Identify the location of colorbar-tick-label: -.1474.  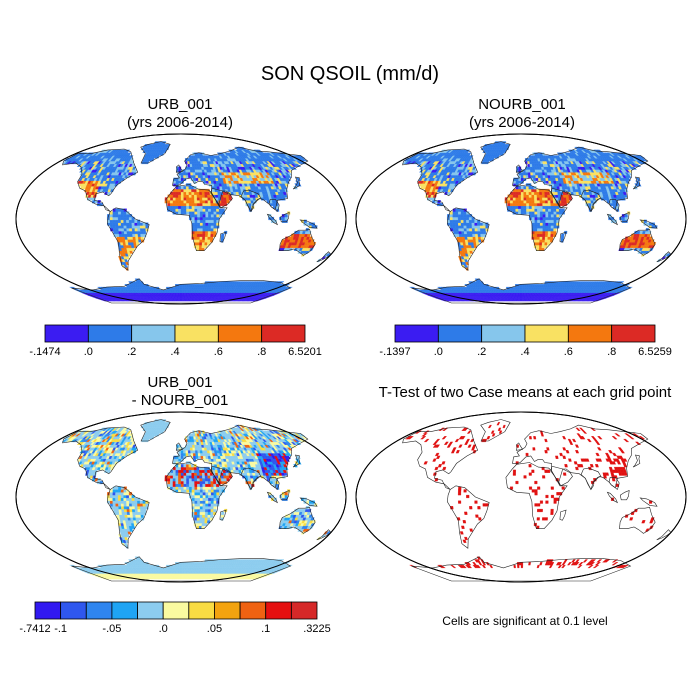
(44, 352).